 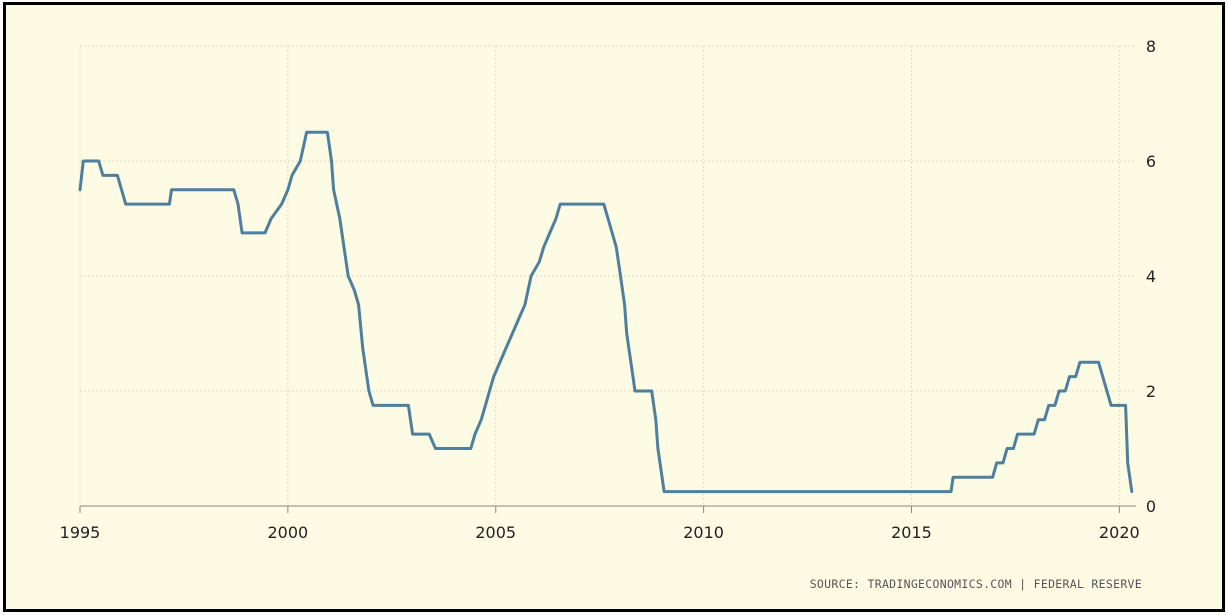 What do you see at coordinates (1151, 506) in the screenshot?
I see `y-tick-label: 0` at bounding box center [1151, 506].